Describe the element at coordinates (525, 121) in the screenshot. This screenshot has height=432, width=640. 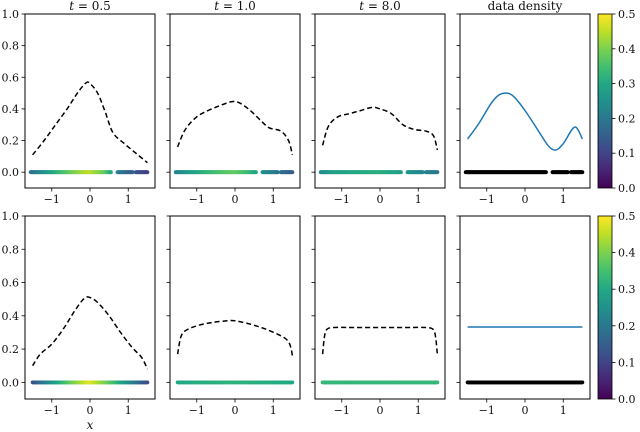
I see `density-curve` at that location.